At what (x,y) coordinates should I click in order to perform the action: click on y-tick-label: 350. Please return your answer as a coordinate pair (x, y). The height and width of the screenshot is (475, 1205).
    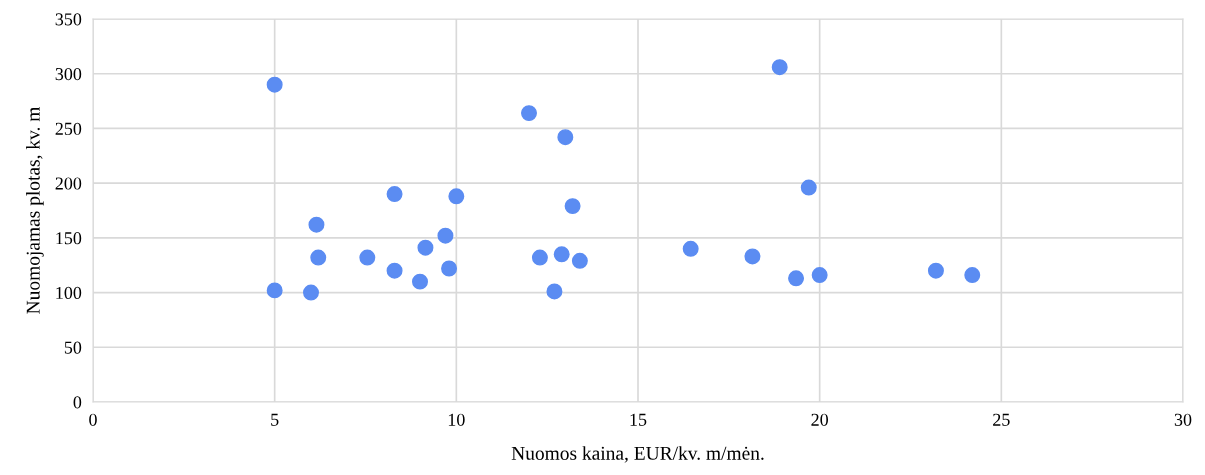
    Looking at the image, I should click on (68, 19).